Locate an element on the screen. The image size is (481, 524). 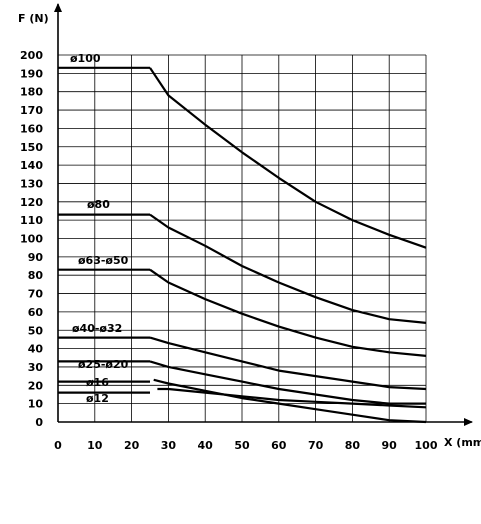
x-tick-label-30: 30 is located at coordinates (169, 445).